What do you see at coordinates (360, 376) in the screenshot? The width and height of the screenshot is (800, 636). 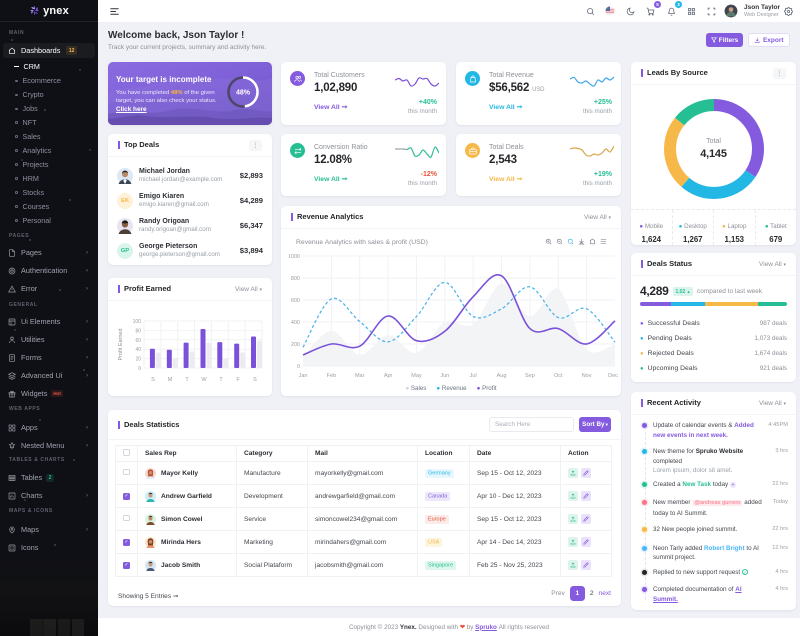 I see `svg-text: Mar` at bounding box center [360, 376].